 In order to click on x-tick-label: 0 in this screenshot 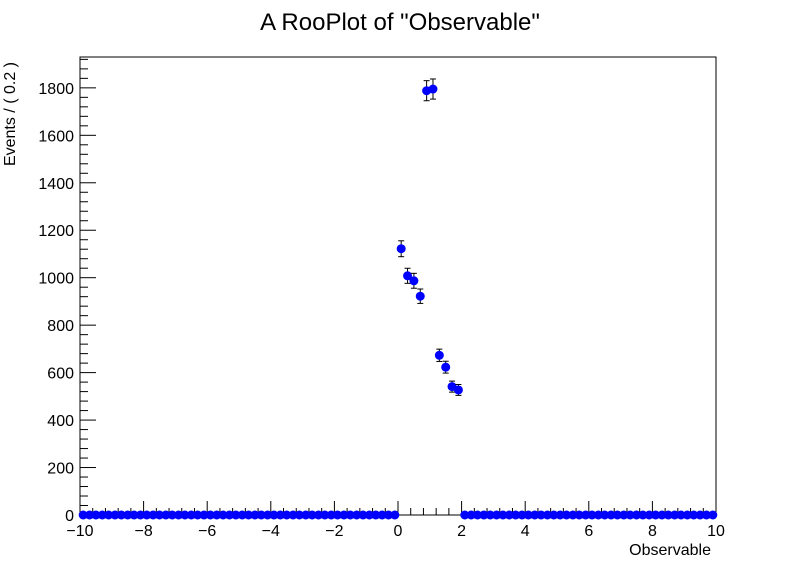, I will do `click(398, 531)`.